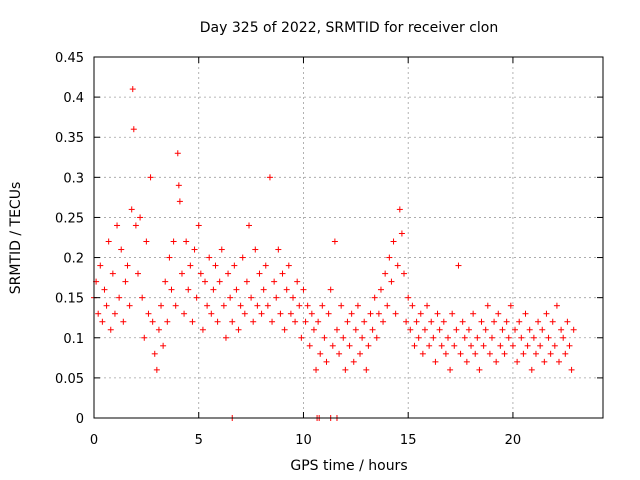 The image size is (640, 480). Describe the element at coordinates (69, 138) in the screenshot. I see `y-tick-label: 0.35` at that location.